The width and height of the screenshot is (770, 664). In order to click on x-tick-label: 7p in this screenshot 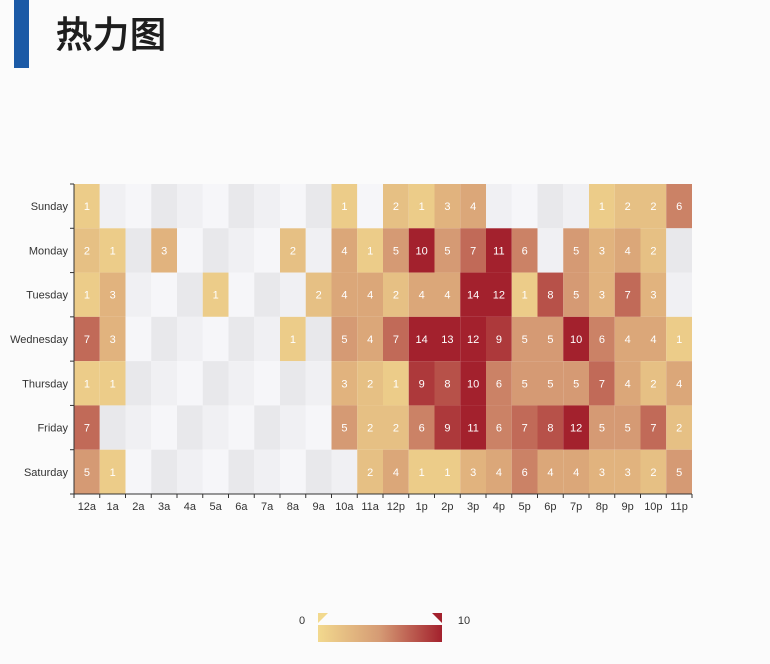, I will do `click(576, 507)`.